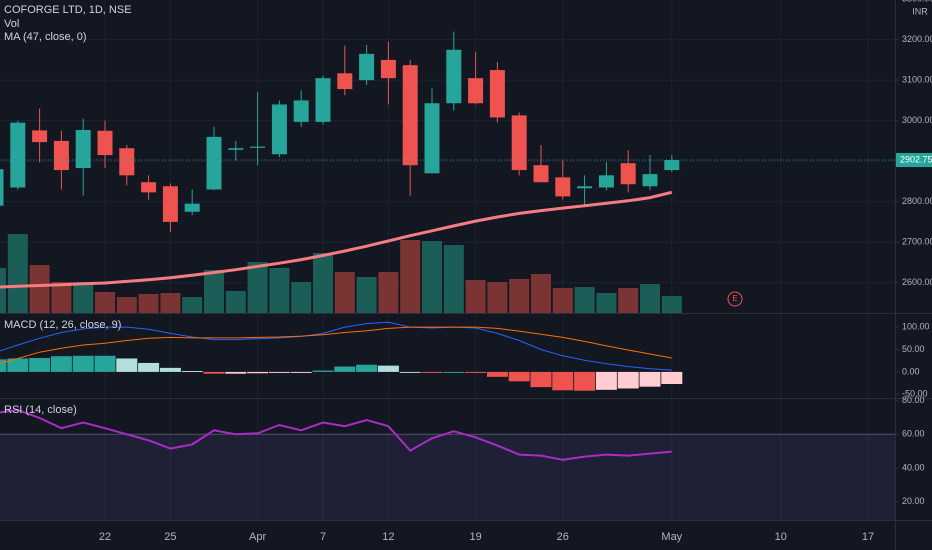  I want to click on rsi-line, so click(336, 434).